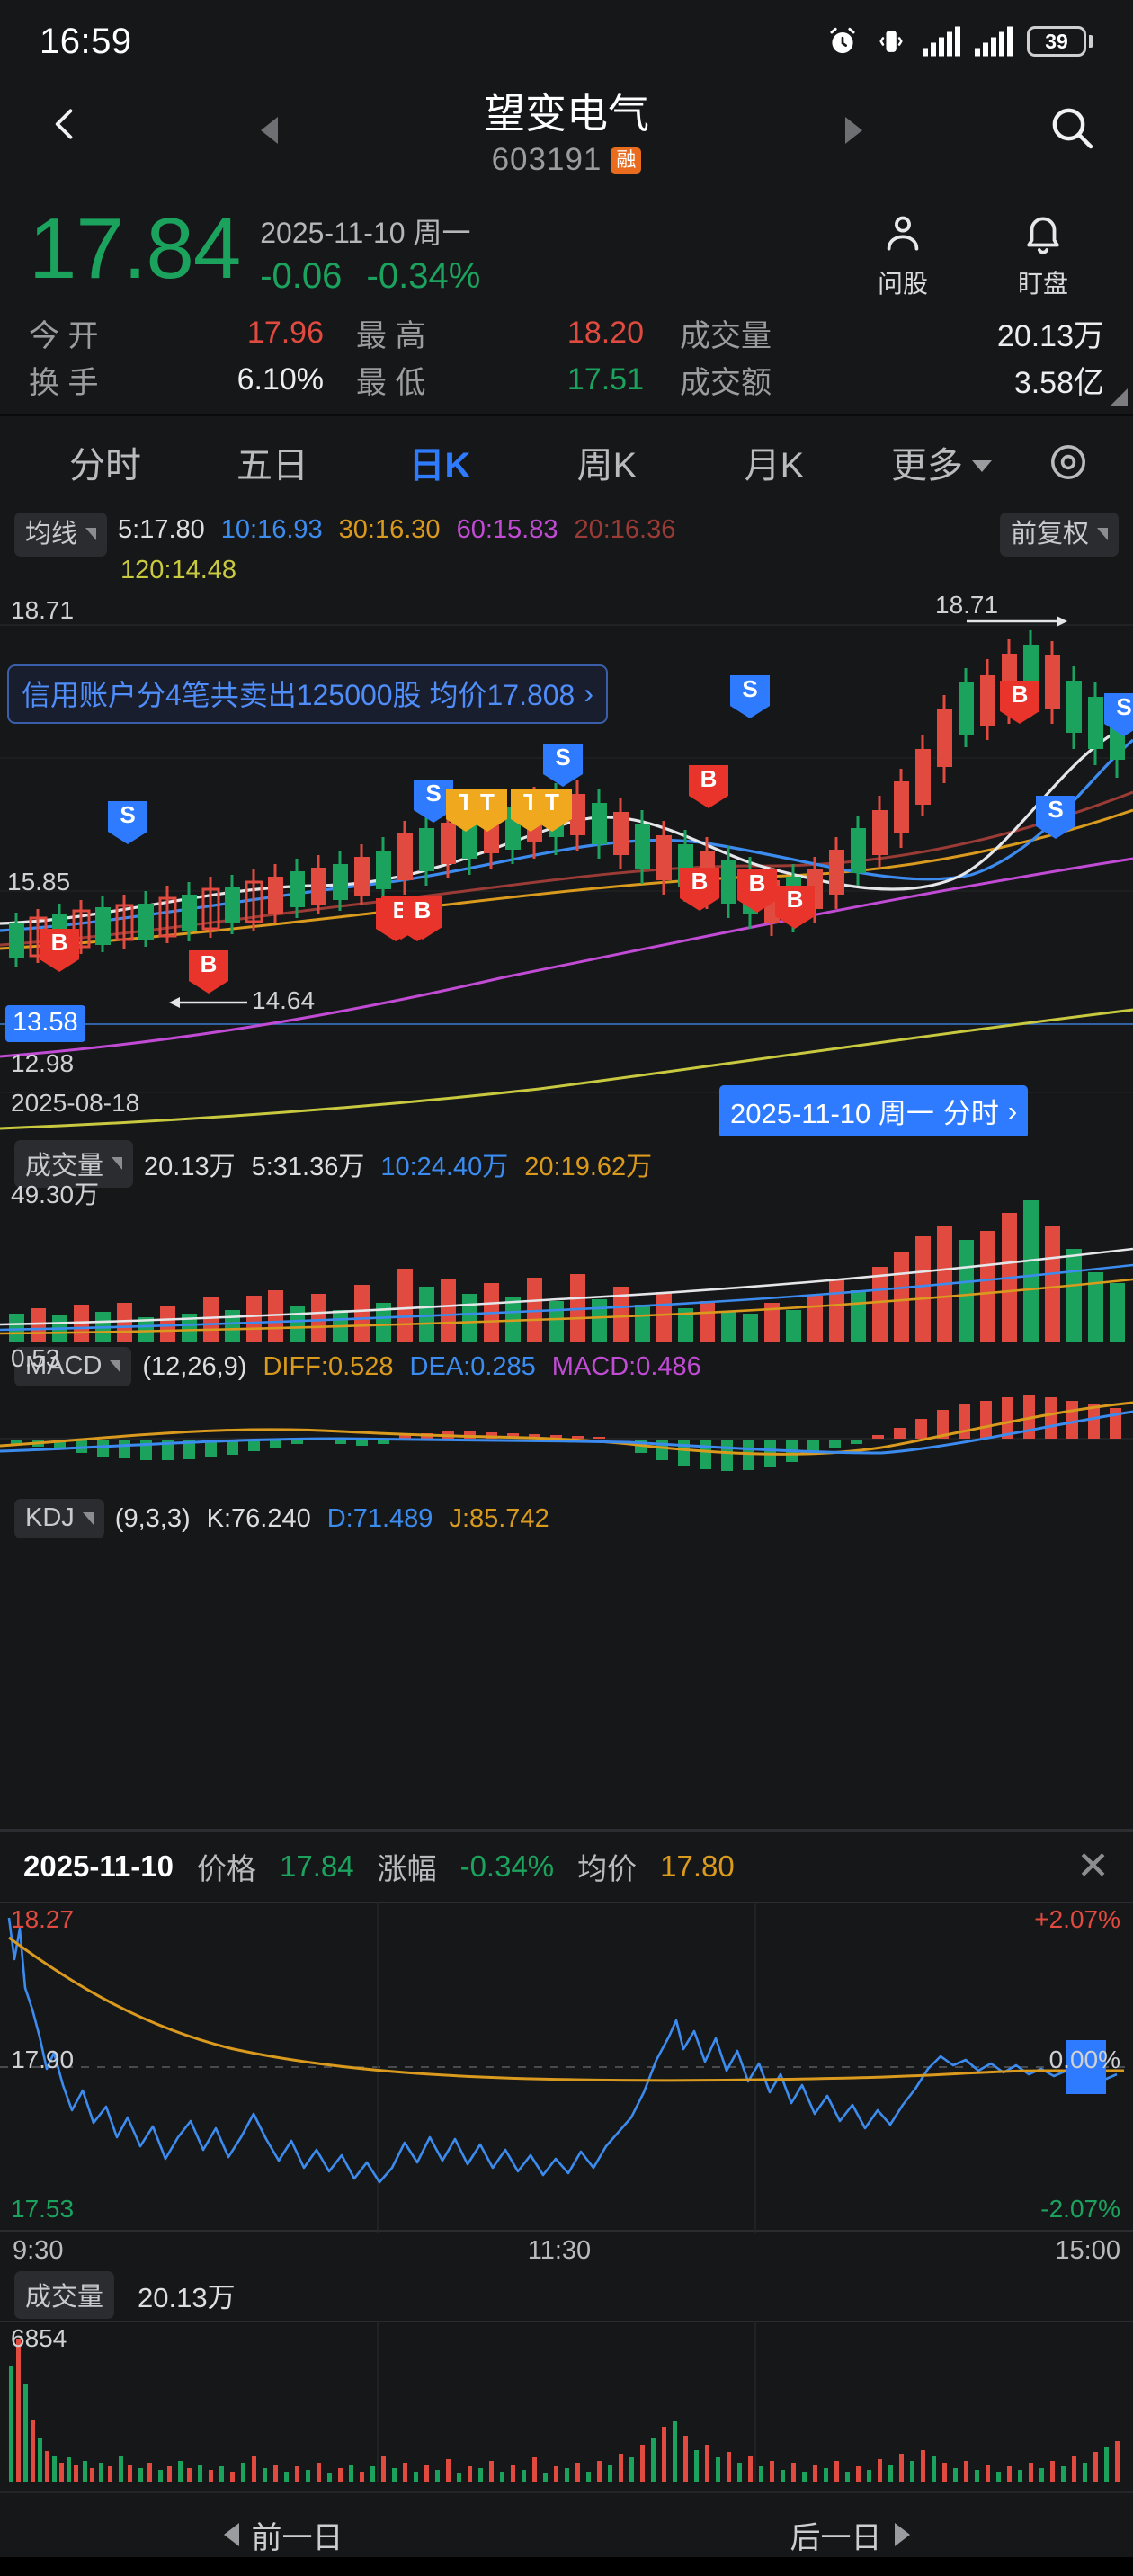 The image size is (1133, 2576). Describe the element at coordinates (832, 1114) in the screenshot. I see `k-selected-date: 2025-11-10 周一` at that location.